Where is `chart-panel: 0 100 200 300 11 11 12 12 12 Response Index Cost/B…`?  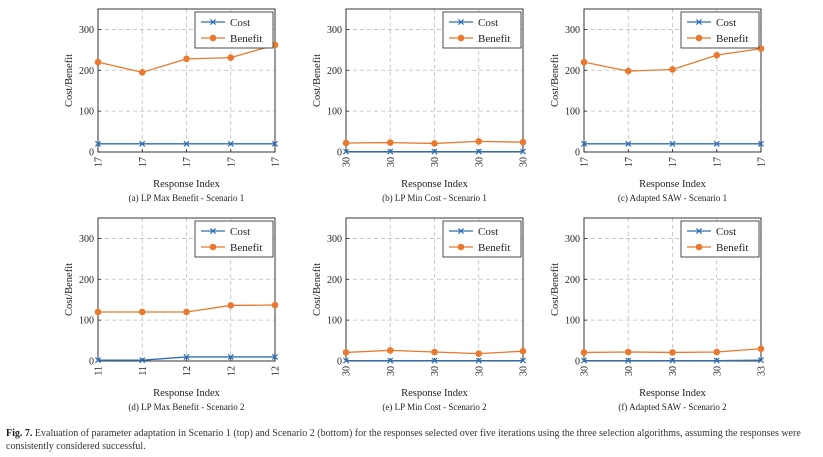
chart-panel: 0 100 200 300 11 11 12 12 12 Response Index Cost/B… is located at coordinates (173, 314).